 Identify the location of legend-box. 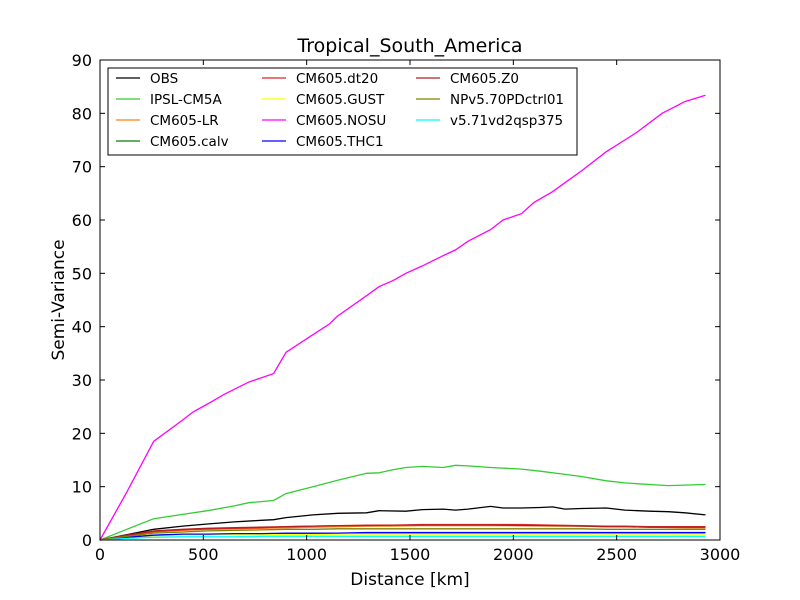
(342, 111).